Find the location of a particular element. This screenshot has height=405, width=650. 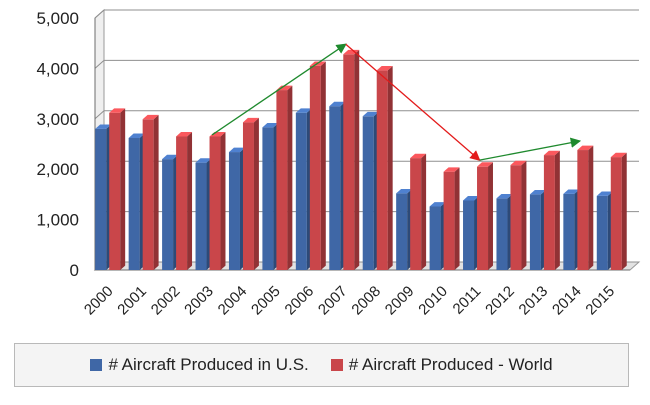

x-tick-label: 2003 is located at coordinates (199, 301).